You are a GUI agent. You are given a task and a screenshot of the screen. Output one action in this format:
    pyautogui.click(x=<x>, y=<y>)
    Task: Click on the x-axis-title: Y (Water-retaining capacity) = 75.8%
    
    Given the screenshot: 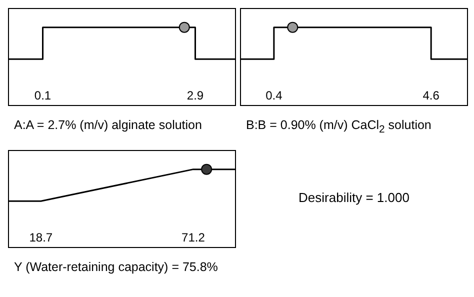 What is the action you would take?
    pyautogui.click(x=116, y=267)
    